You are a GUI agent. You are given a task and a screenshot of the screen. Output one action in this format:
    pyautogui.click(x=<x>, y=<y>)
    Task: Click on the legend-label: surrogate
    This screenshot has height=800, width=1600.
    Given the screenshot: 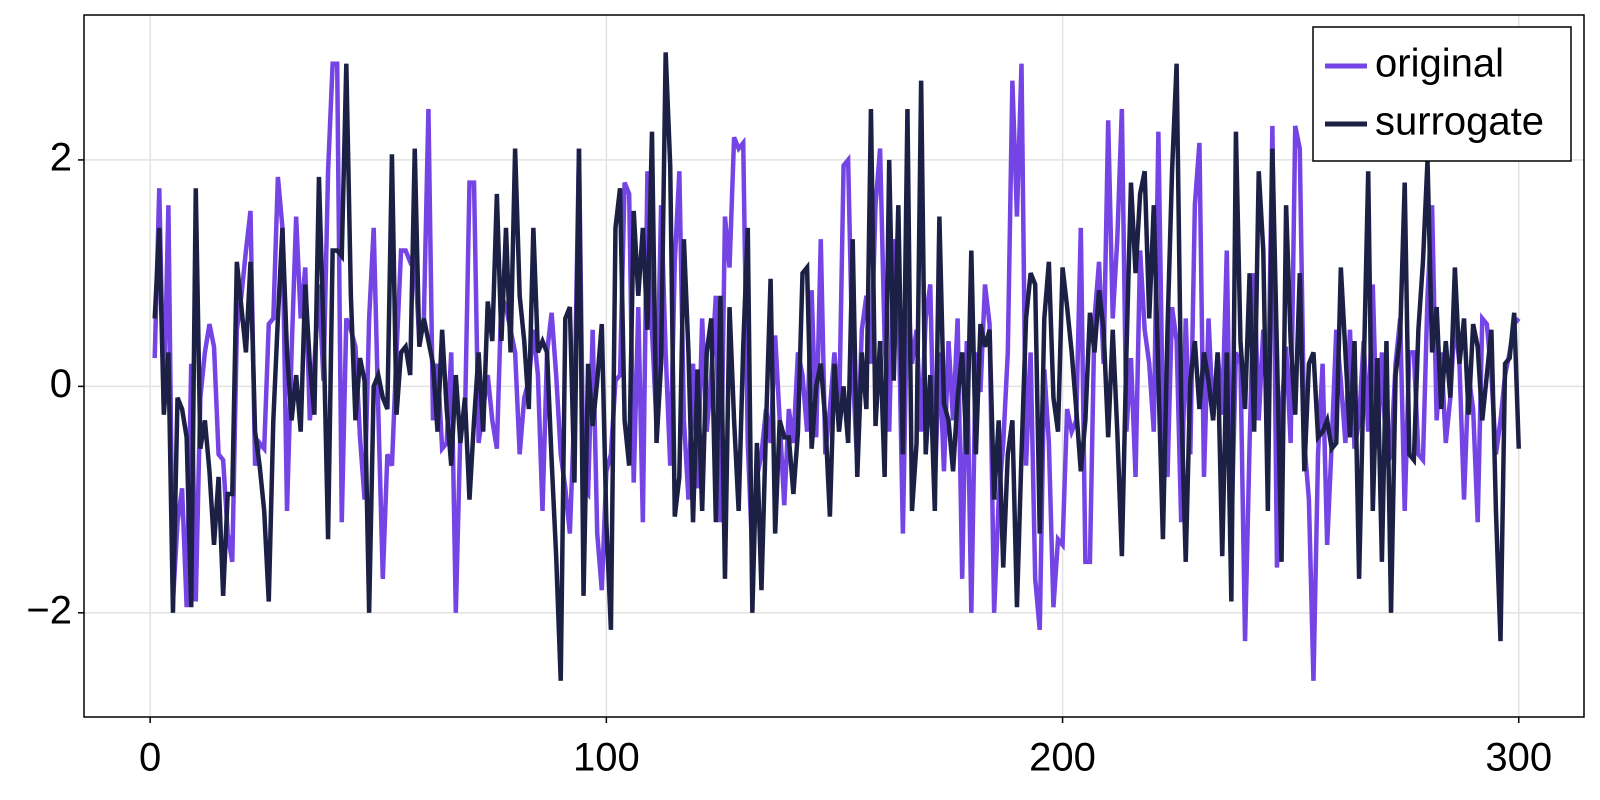 What is the action you would take?
    pyautogui.click(x=1459, y=122)
    